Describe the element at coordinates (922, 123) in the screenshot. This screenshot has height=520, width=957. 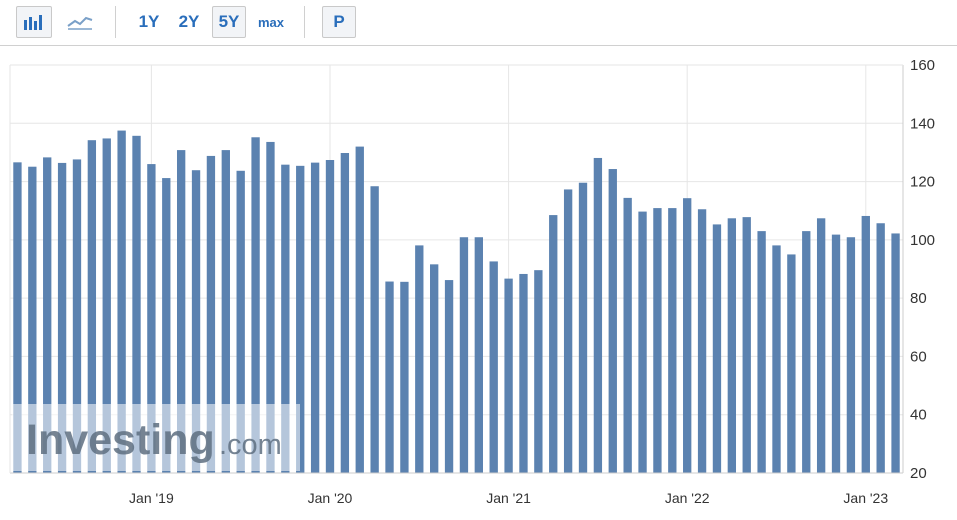
I see `y-tick-label: 140` at that location.